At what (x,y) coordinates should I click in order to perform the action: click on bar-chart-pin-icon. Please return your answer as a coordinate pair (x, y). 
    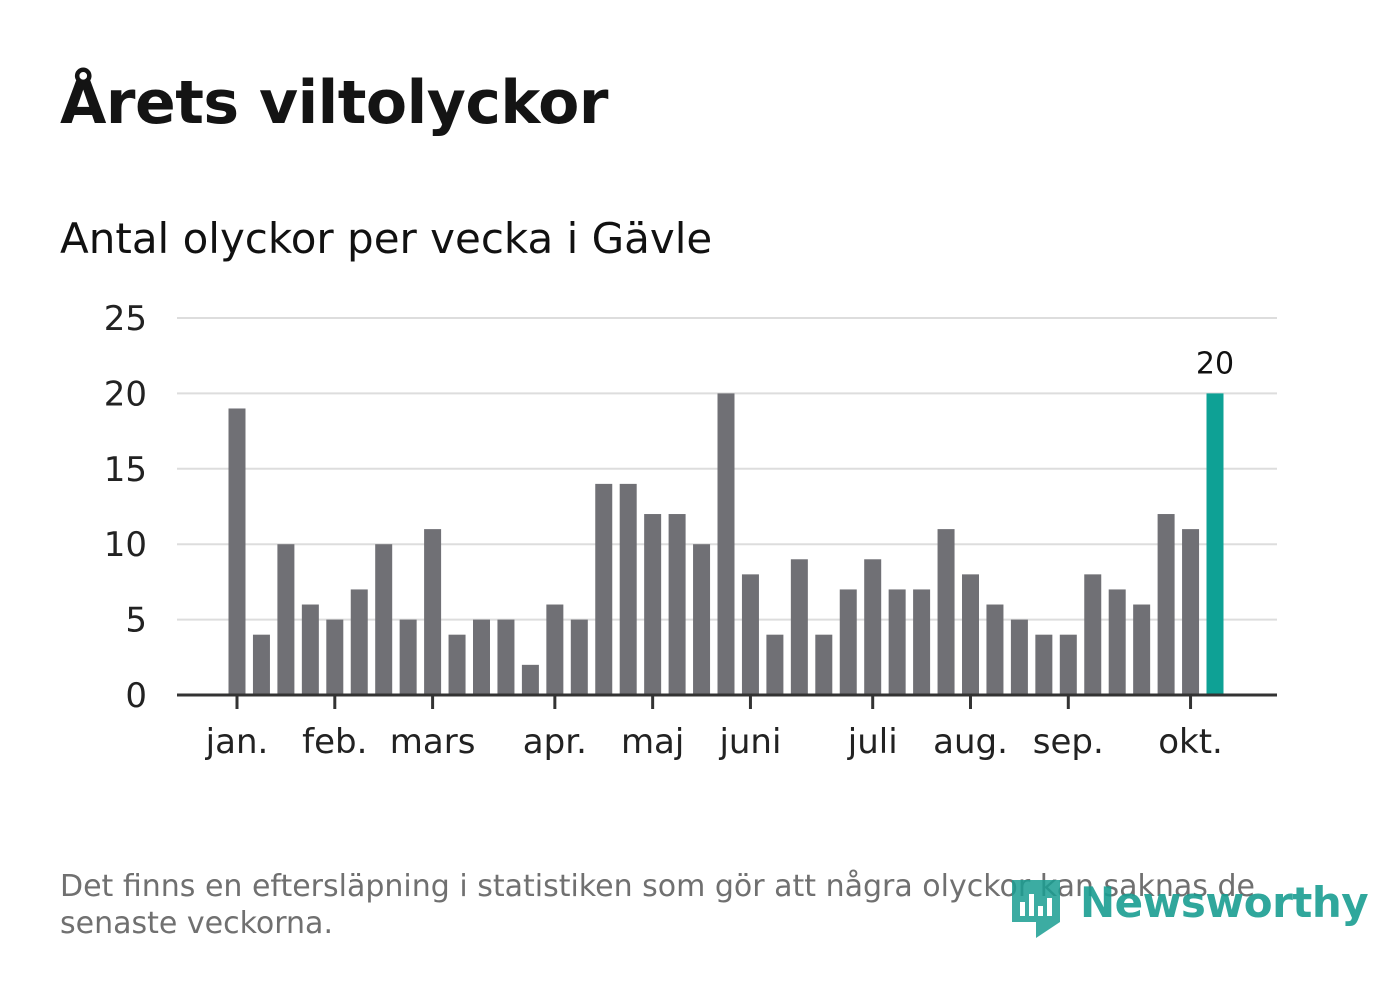
    Looking at the image, I should click on (1036, 909).